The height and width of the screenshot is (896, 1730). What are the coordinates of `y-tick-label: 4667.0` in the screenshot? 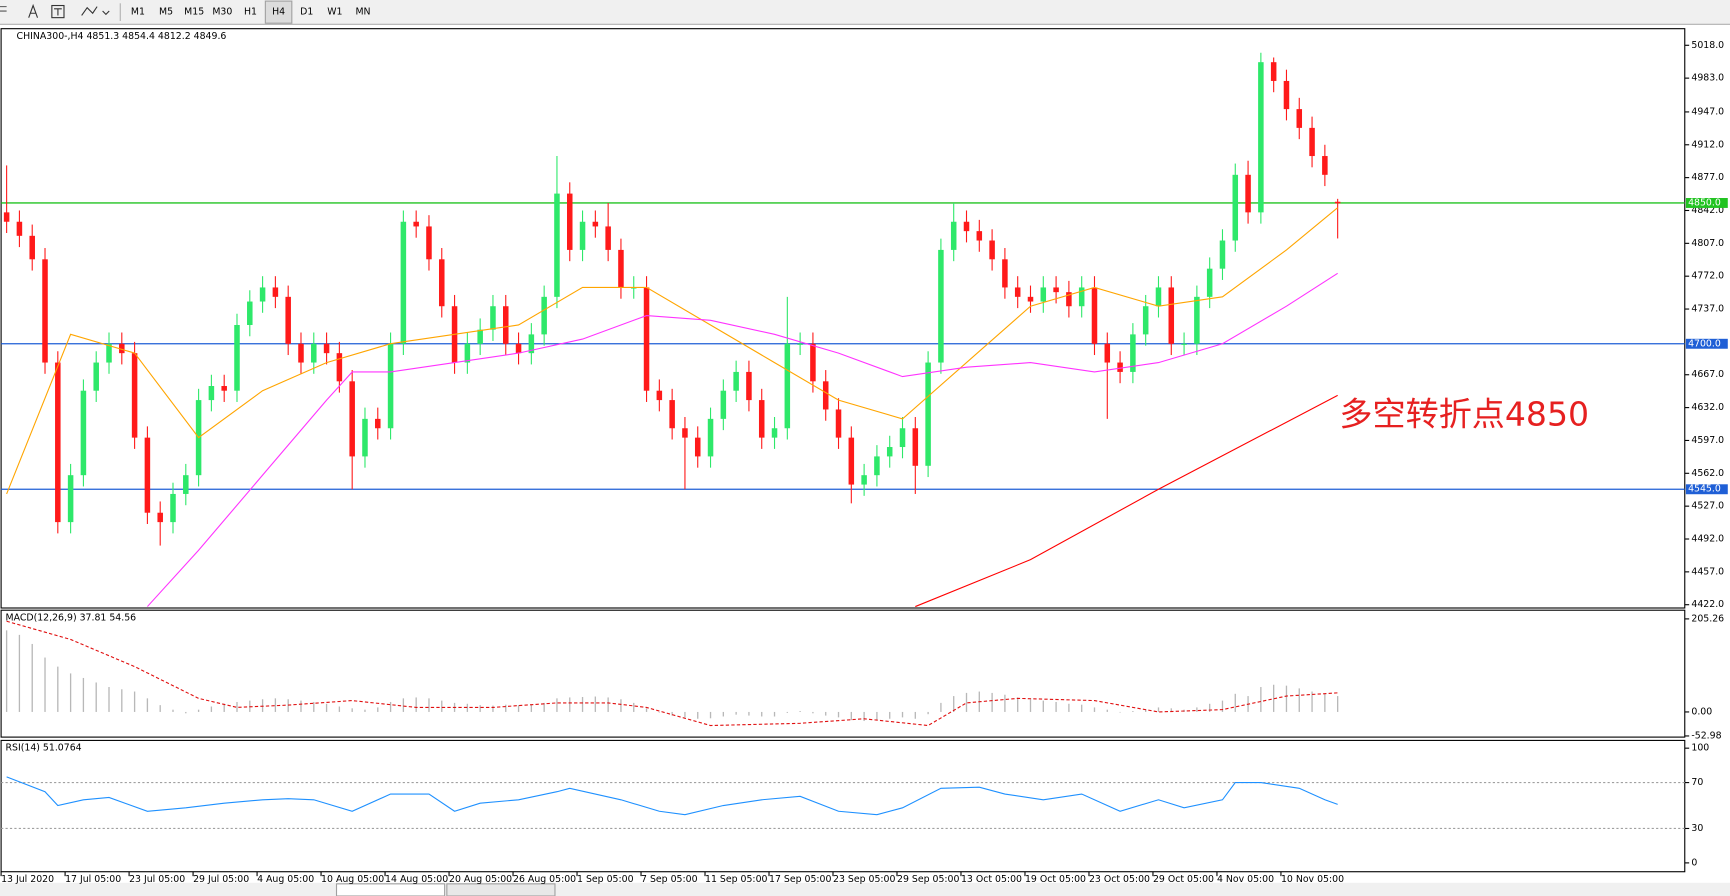 It's located at (1707, 374).